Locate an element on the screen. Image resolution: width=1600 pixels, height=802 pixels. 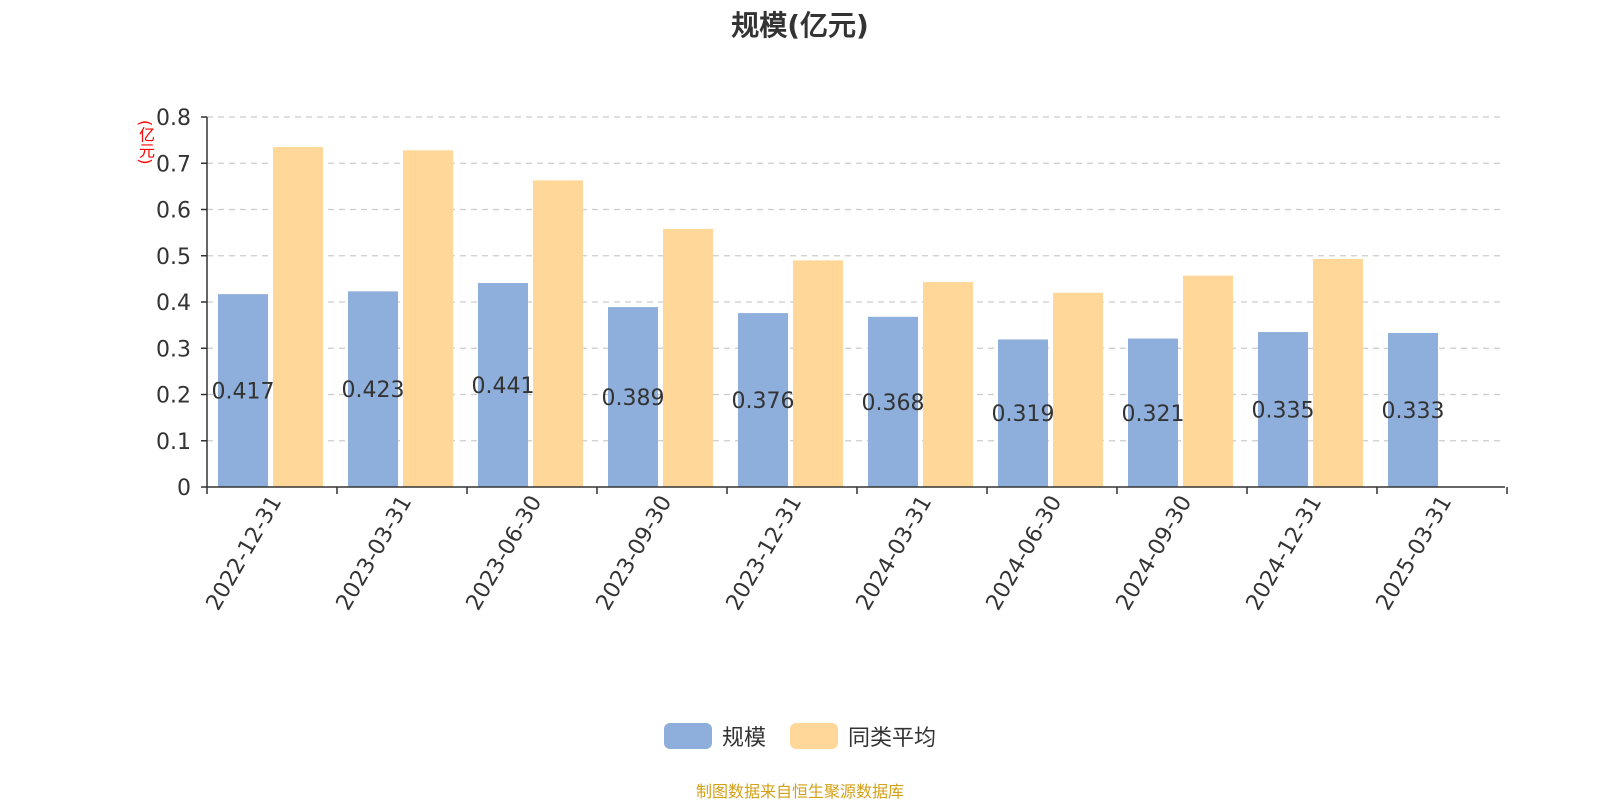
data-label-scale: 0.389 is located at coordinates (633, 398).